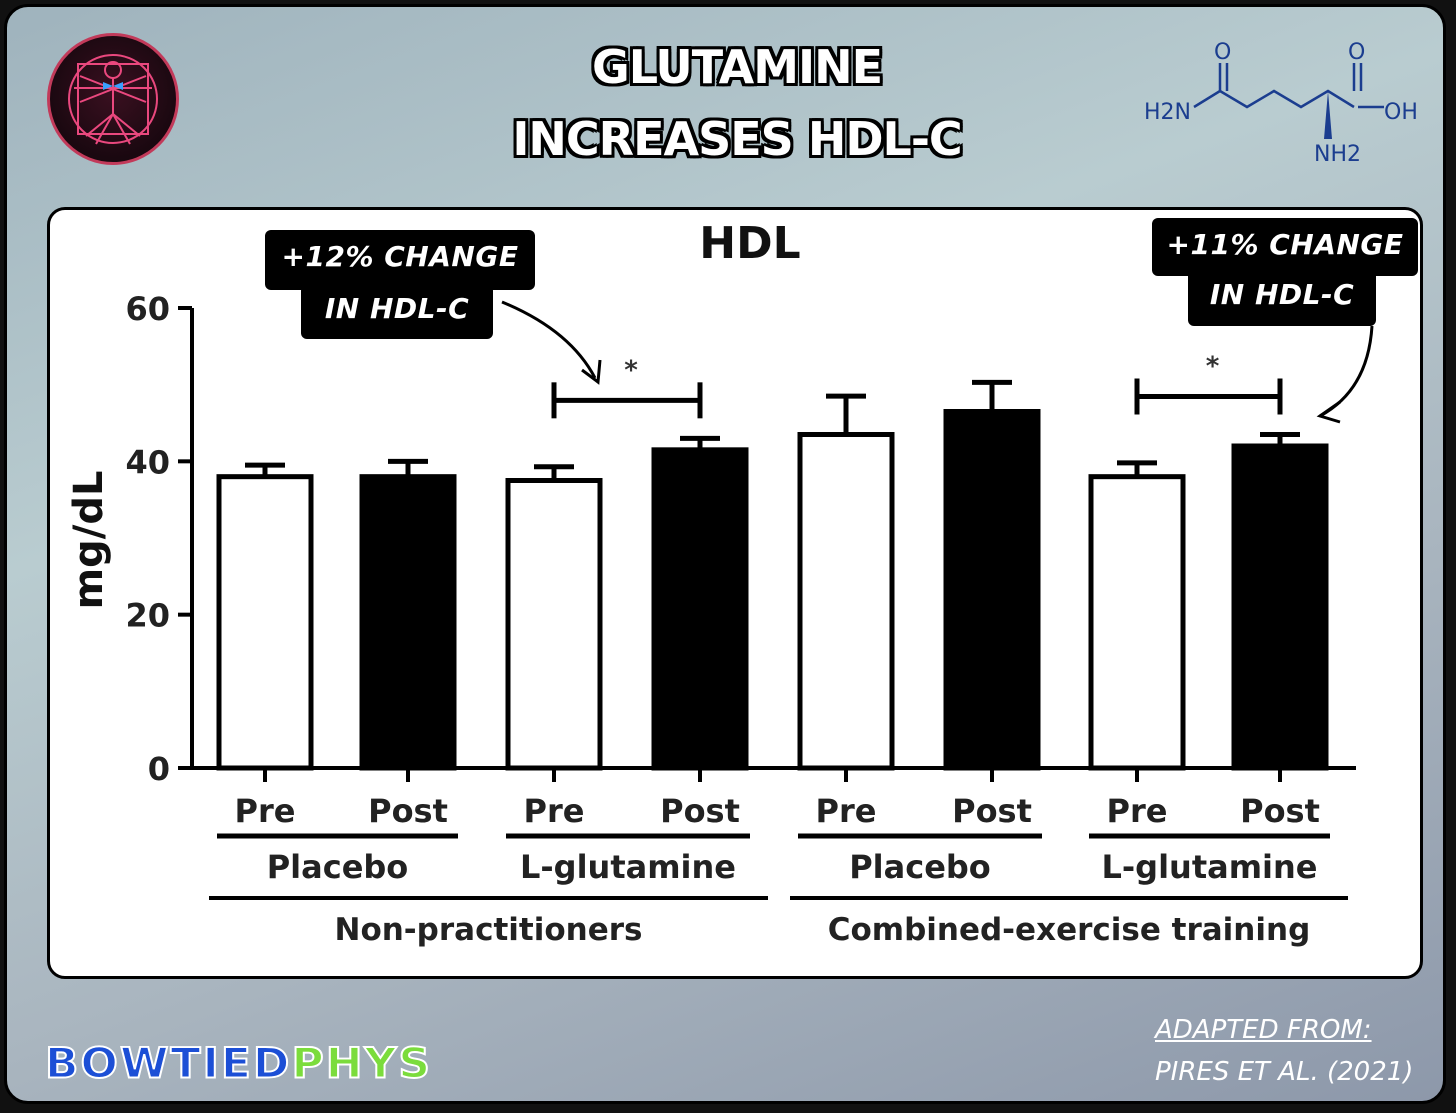  I want to click on y-axis-ticks: 0 20 40 60, so click(158, 539).